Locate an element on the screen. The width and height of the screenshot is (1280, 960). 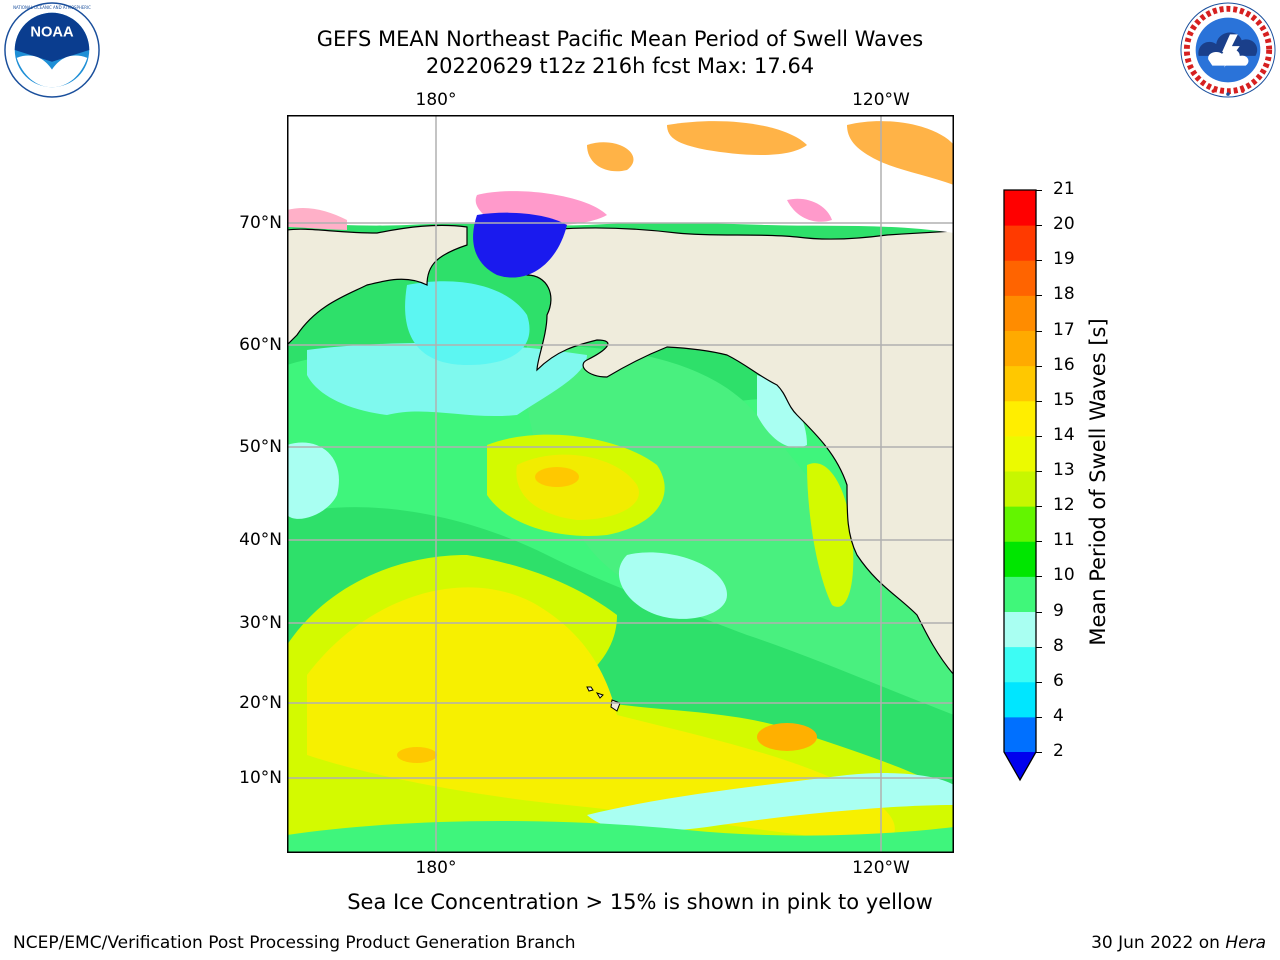
sea-ice-blue is located at coordinates (520, 245).